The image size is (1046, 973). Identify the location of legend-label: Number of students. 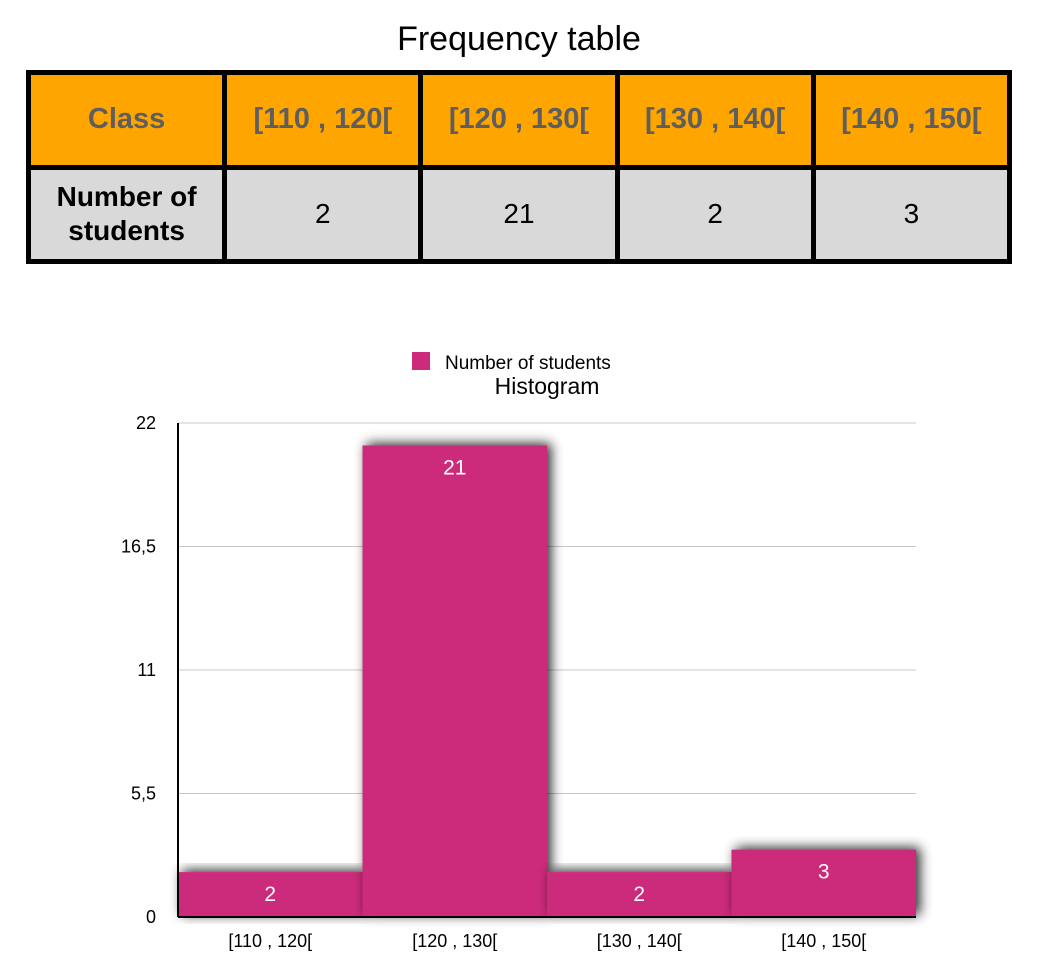
(528, 363).